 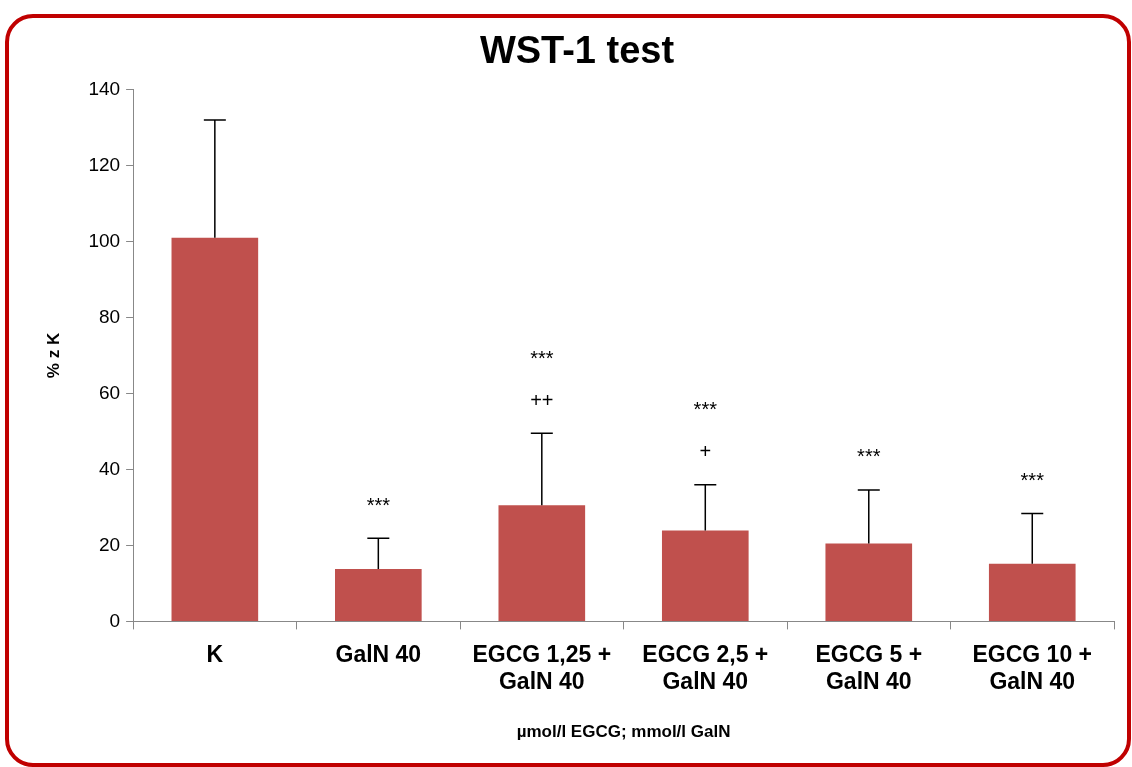 What do you see at coordinates (869, 667) in the screenshot?
I see `x-tick-label: EGCG 5 + GalN 40` at bounding box center [869, 667].